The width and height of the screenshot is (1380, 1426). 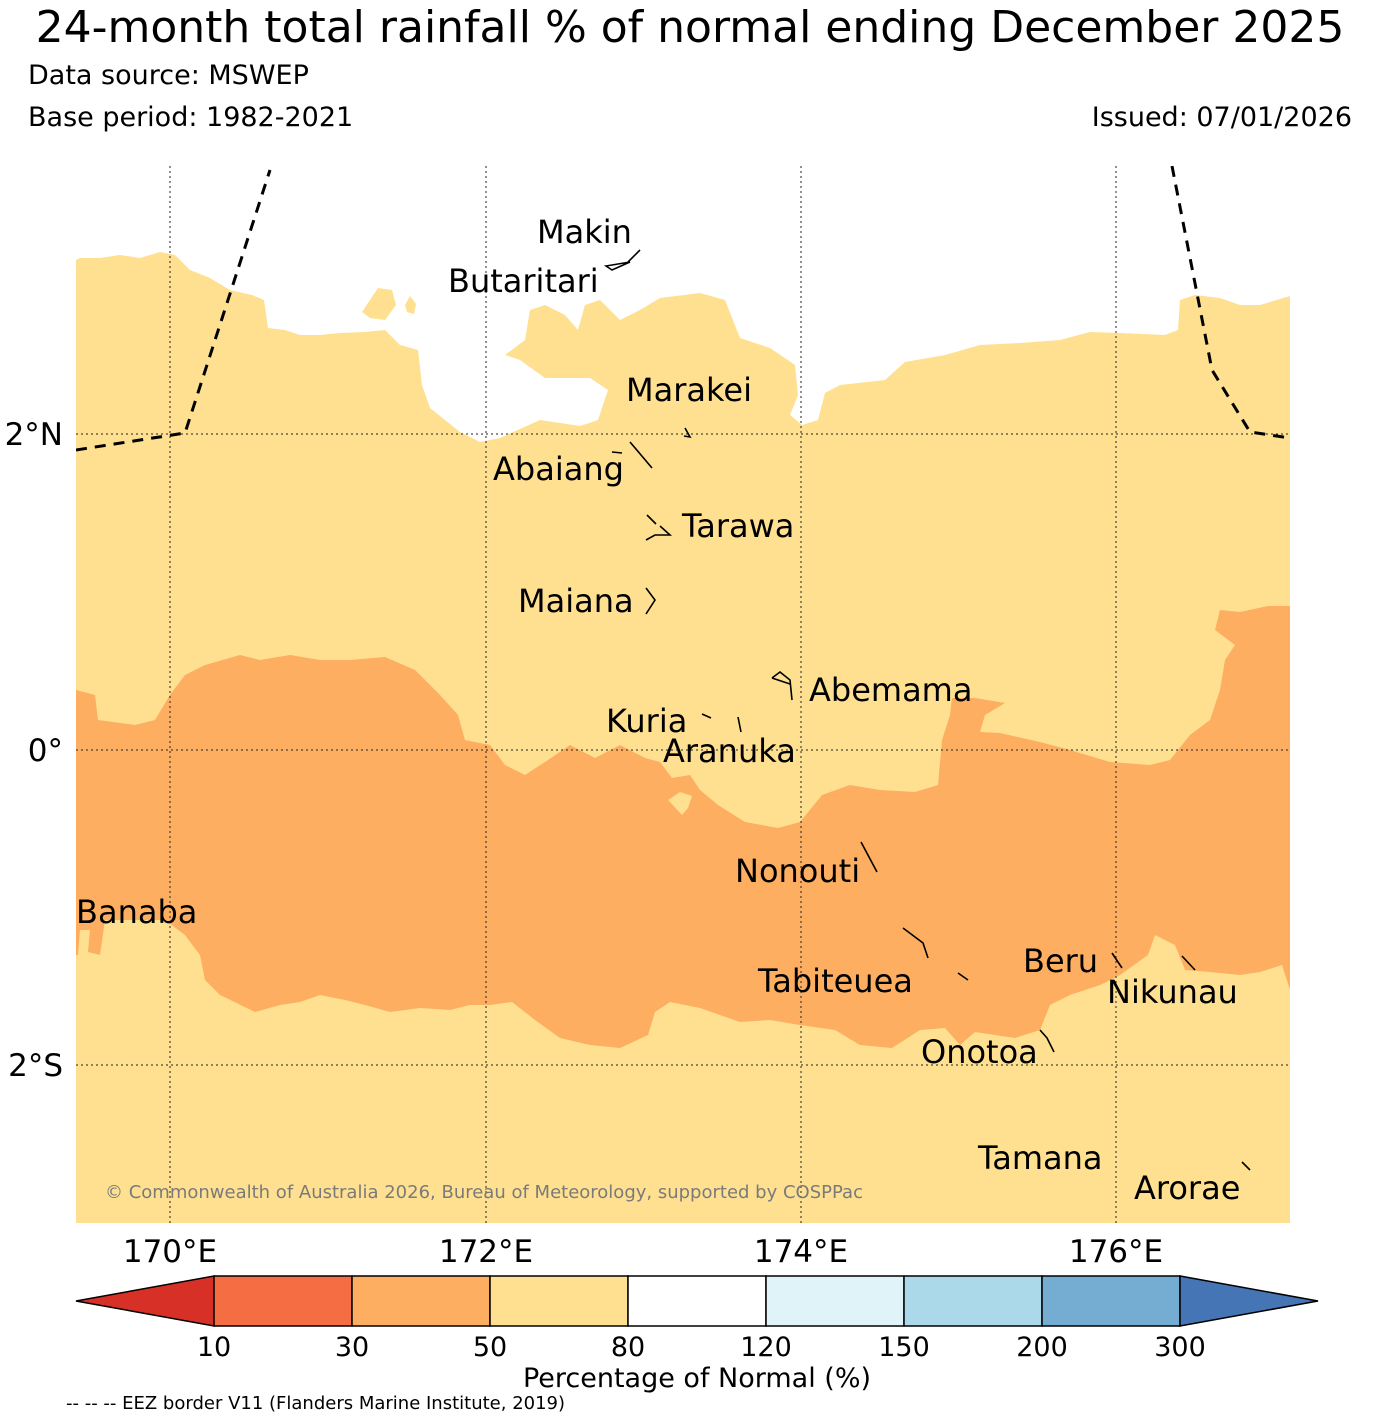 What do you see at coordinates (1172, 992) in the screenshot?
I see `island-label: Nikunau` at bounding box center [1172, 992].